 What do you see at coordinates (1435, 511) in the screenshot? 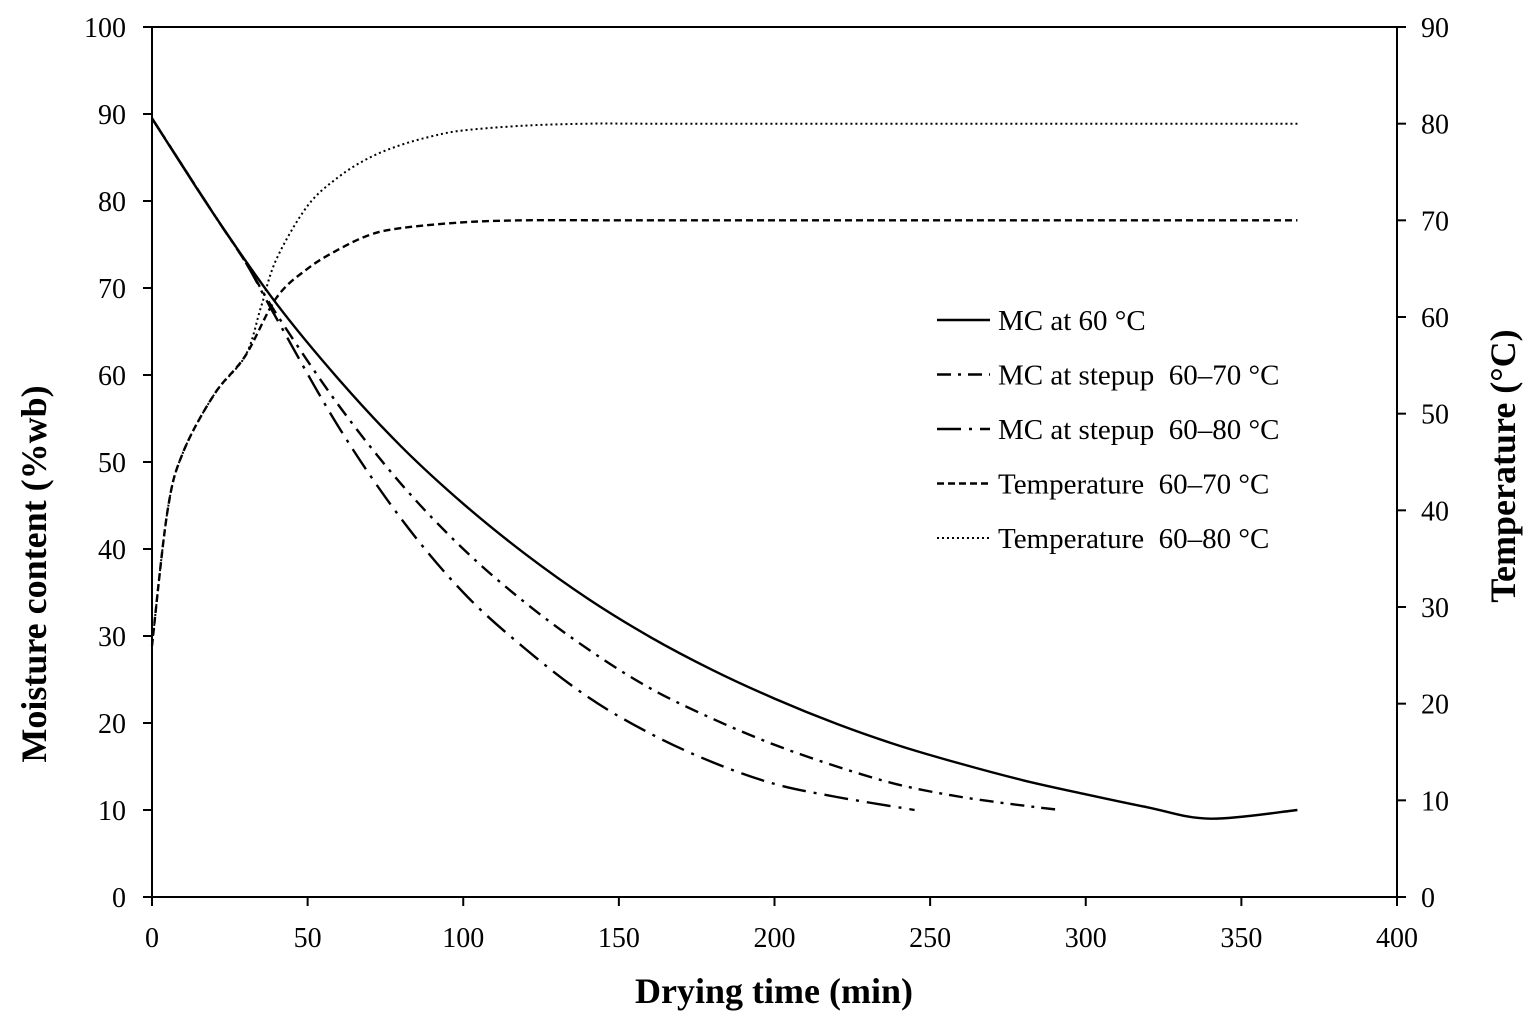
I see `y2-tick-label: 40` at bounding box center [1435, 511].